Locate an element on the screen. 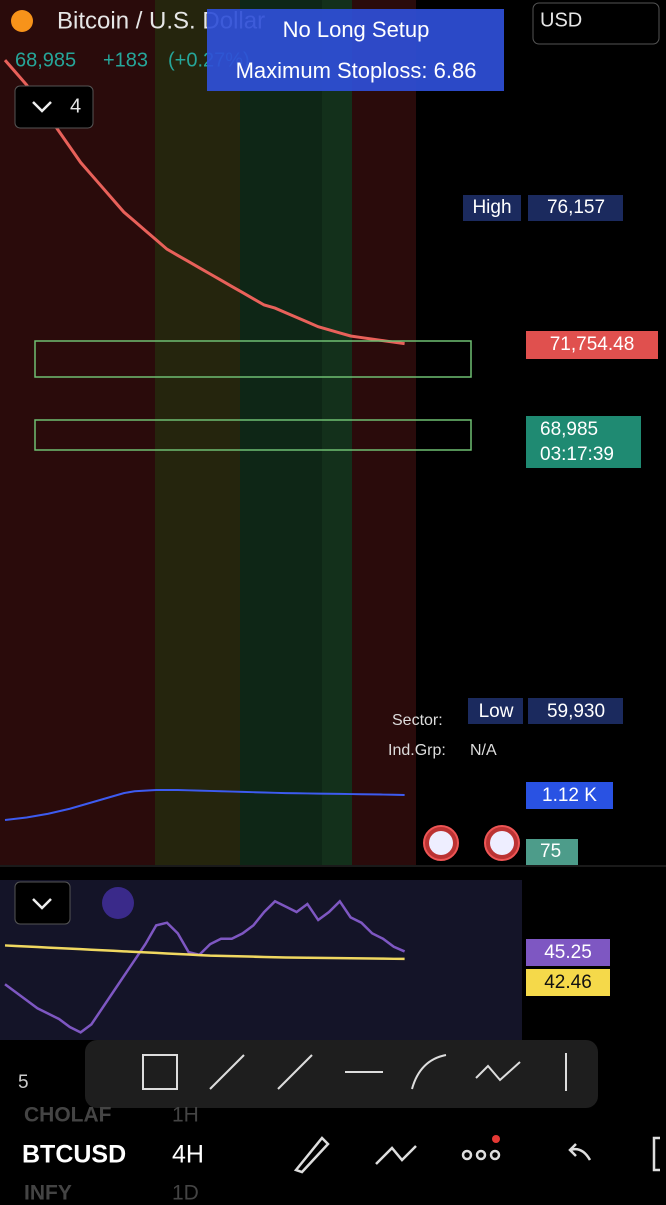 Image resolution: width=666 pixels, height=1205 pixels. banner-line: No Long Setup is located at coordinates (356, 29).